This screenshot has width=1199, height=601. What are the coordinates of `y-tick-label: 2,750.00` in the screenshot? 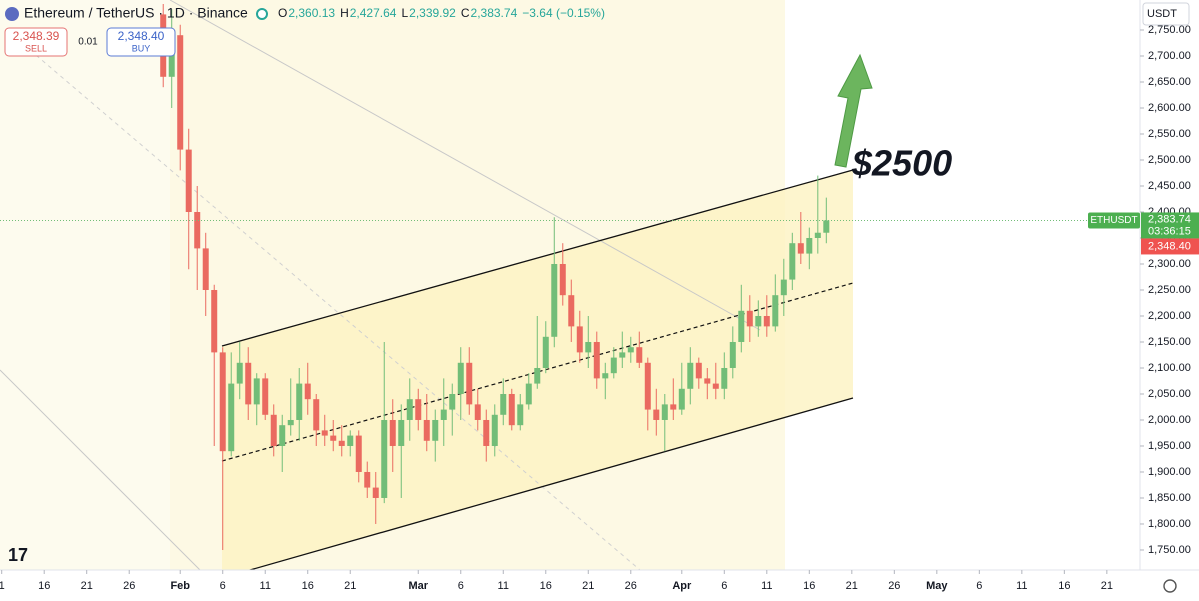 It's located at (1169, 30).